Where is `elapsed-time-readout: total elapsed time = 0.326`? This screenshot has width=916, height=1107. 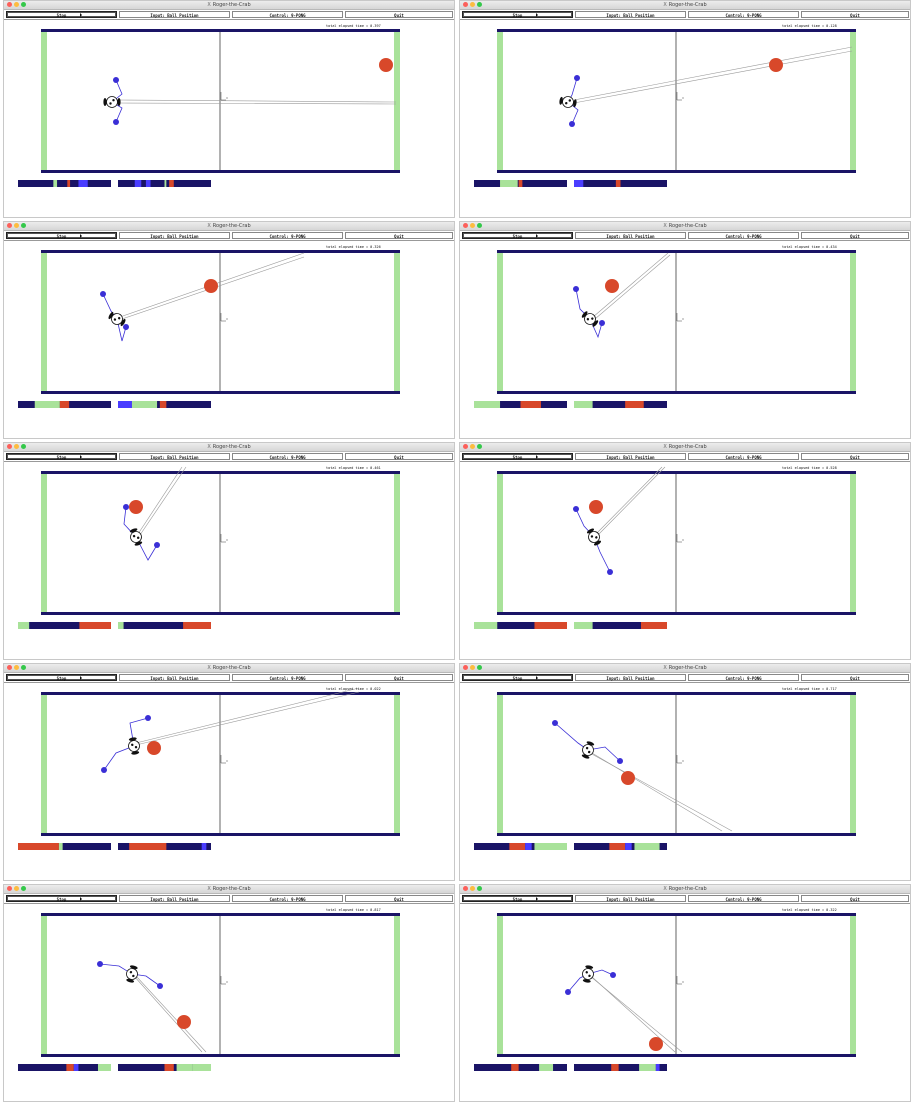 elapsed-time-readout: total elapsed time = 0.326 is located at coordinates (353, 247).